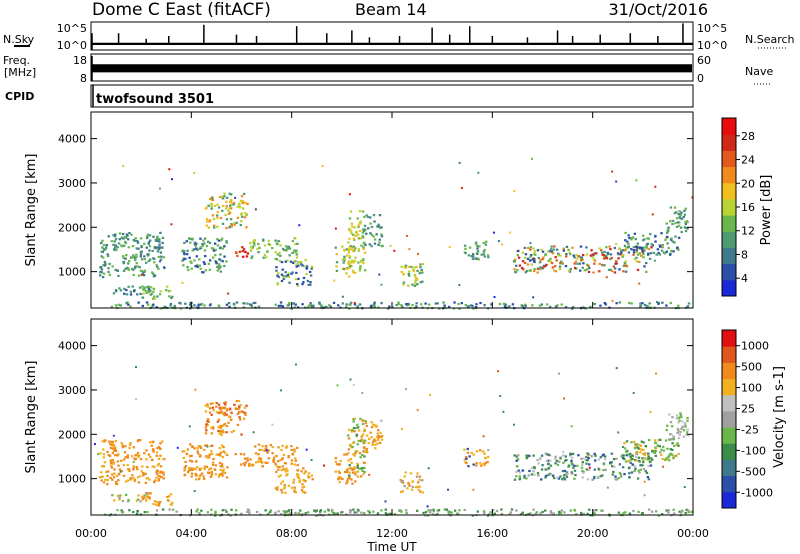 Image resolution: width=800 pixels, height=554 pixels. I want to click on velocity-ytick-label: 4000, so click(72, 346).